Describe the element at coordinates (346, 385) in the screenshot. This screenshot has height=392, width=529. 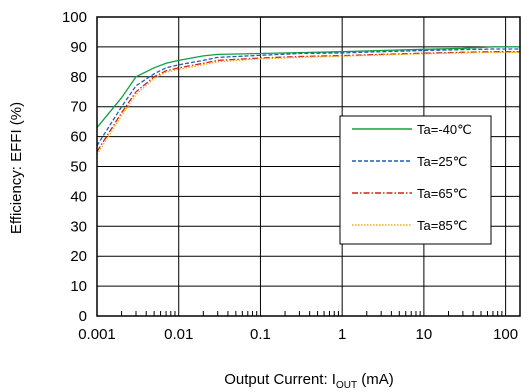
I see `x-axis-label-sub: OUT` at that location.